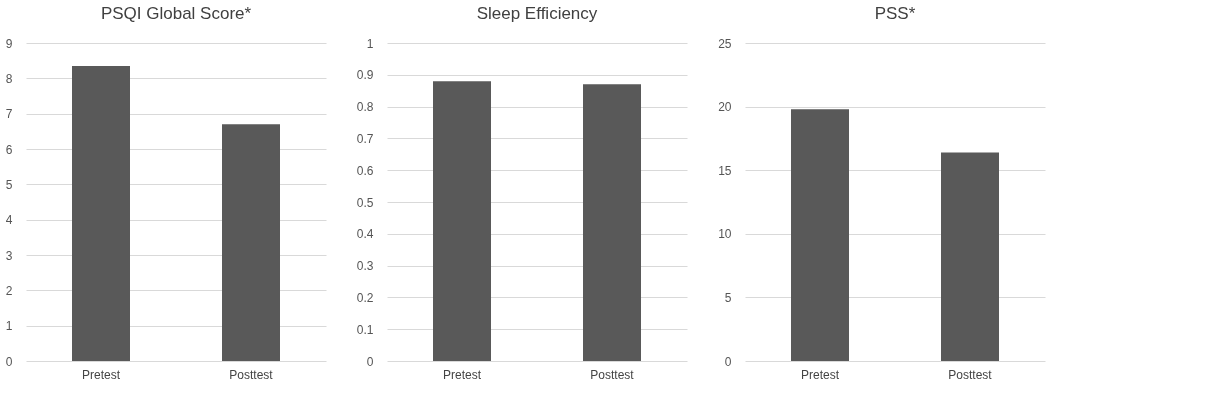  What do you see at coordinates (9, 43) in the screenshot?
I see `y-tick-label: 9` at bounding box center [9, 43].